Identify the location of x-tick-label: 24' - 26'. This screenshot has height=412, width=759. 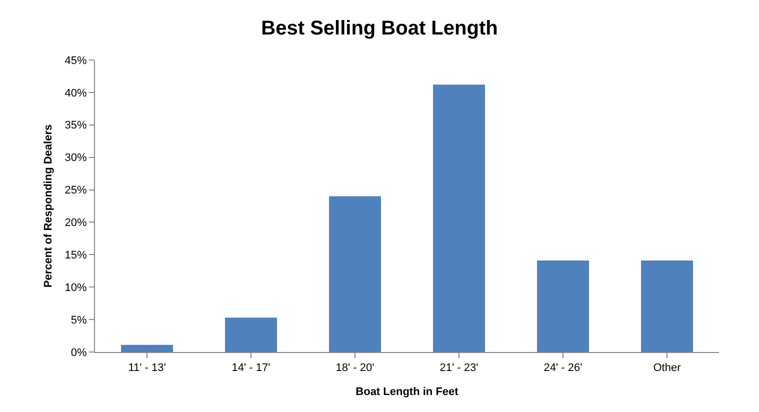
(563, 368).